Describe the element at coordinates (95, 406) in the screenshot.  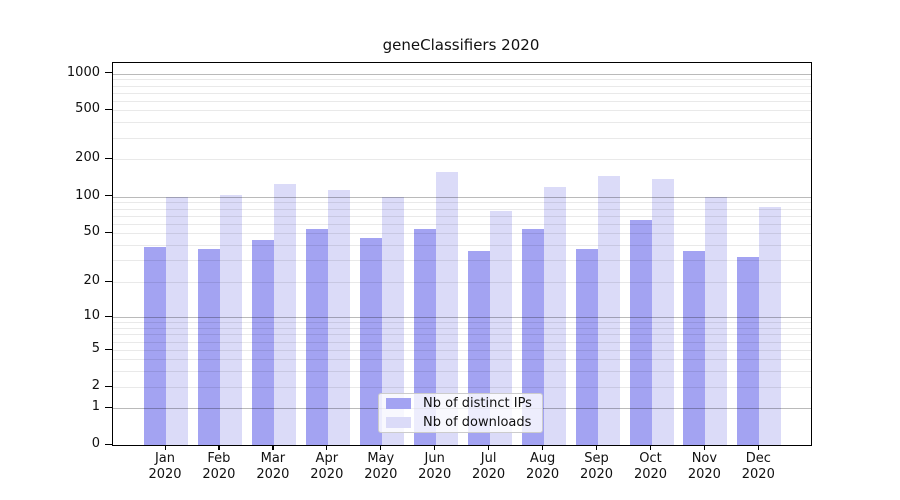
I see `y-tick-label-1: 1` at that location.